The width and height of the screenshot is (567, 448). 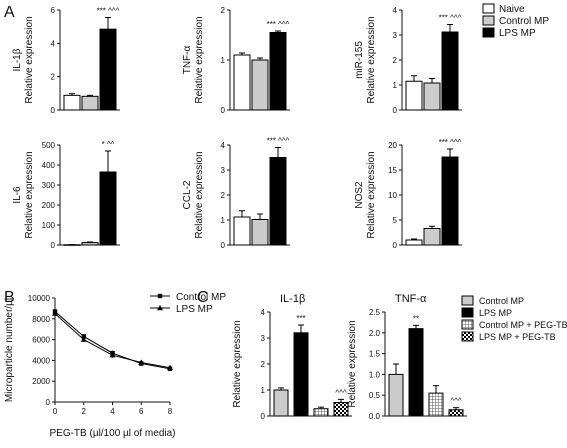 I want to click on panel-letter-a: A, so click(x=9, y=12).